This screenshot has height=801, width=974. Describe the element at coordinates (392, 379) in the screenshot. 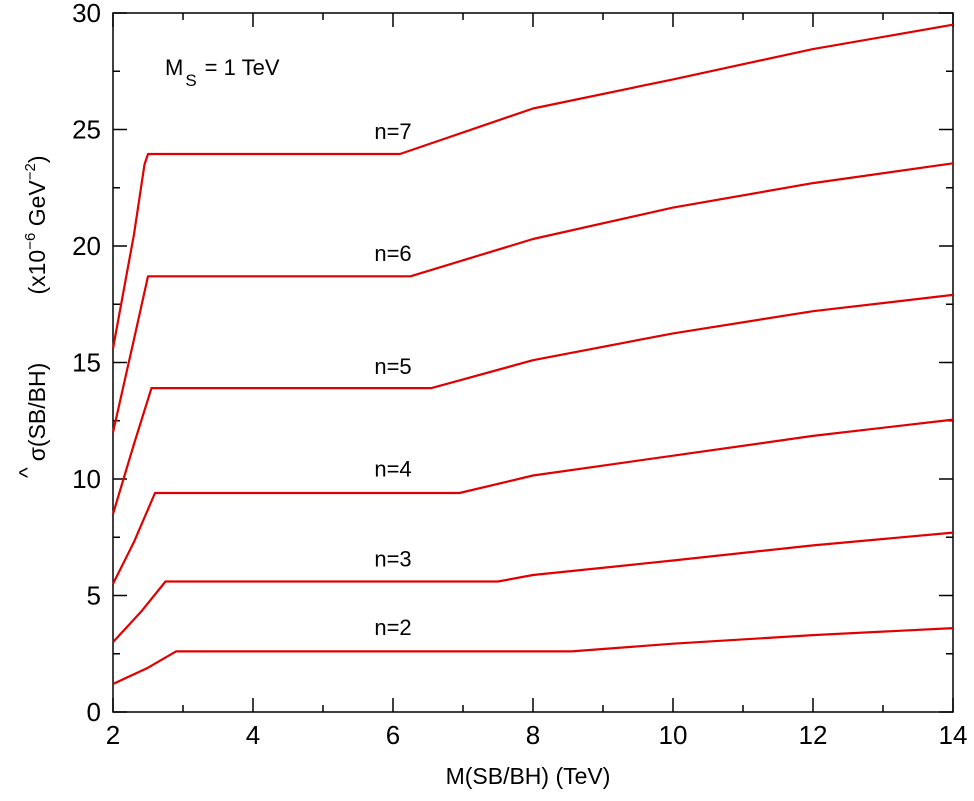

I see `series-labels: n=2 n=3 n=4 n=5 n=6 n=7` at that location.